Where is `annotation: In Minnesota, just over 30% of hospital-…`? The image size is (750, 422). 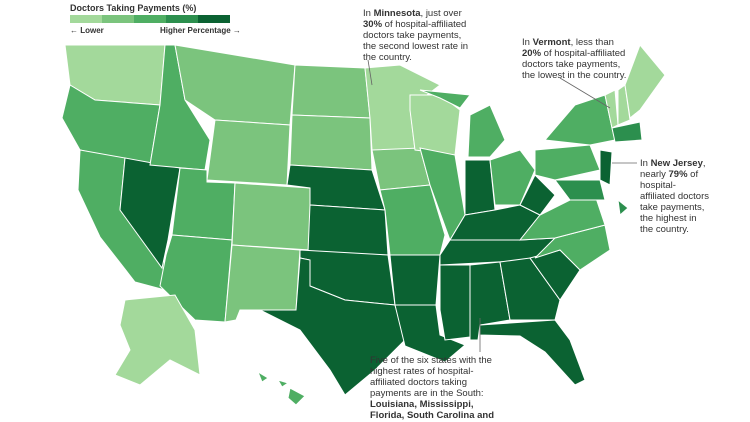
annotation: In Minnesota, just over 30% of hospital-… is located at coordinates (419, 35).